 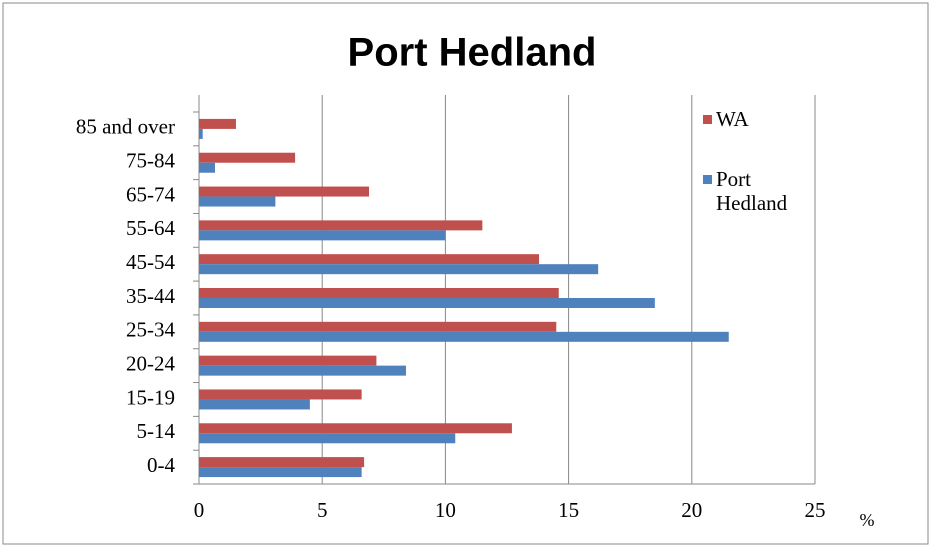 What do you see at coordinates (150, 161) in the screenshot?
I see `y-tick-label: 75-84` at bounding box center [150, 161].